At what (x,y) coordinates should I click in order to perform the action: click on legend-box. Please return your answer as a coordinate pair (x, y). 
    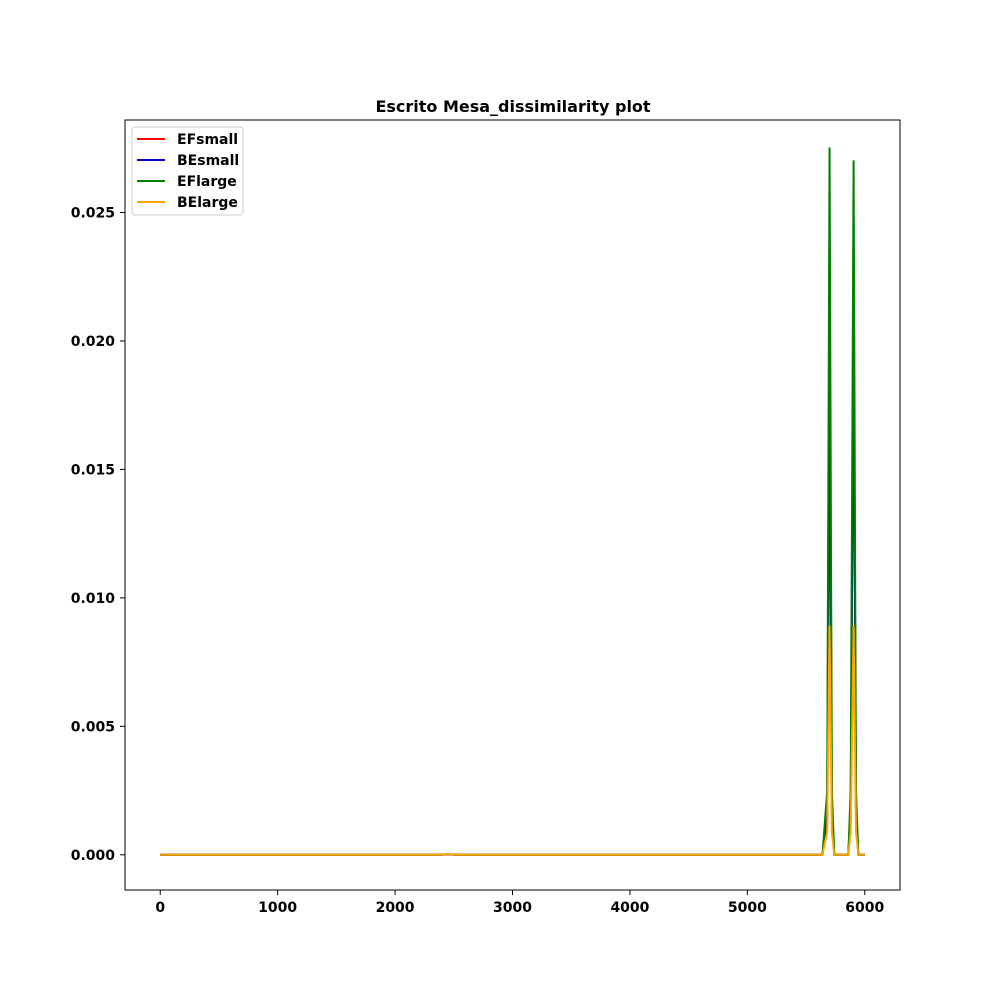
    Looking at the image, I should click on (187, 171).